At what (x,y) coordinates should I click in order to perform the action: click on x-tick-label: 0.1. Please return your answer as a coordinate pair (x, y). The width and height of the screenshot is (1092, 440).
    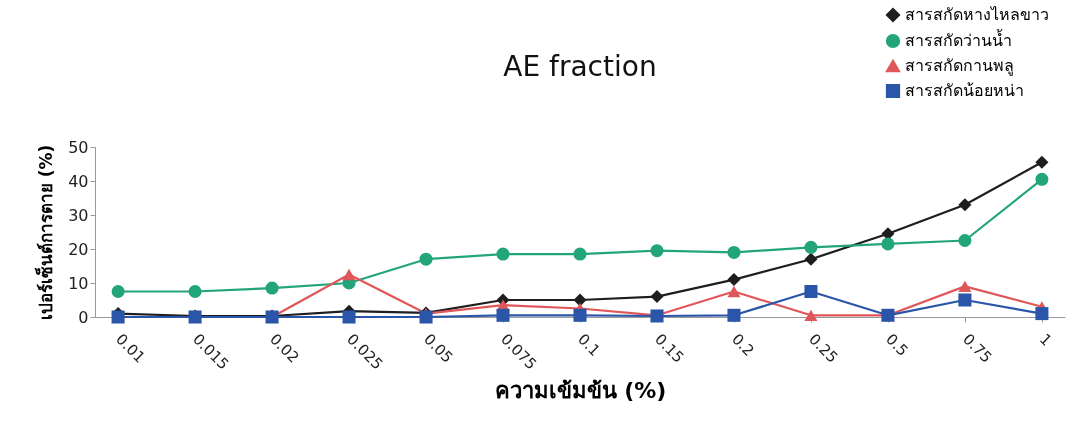
    Looking at the image, I should click on (589, 345).